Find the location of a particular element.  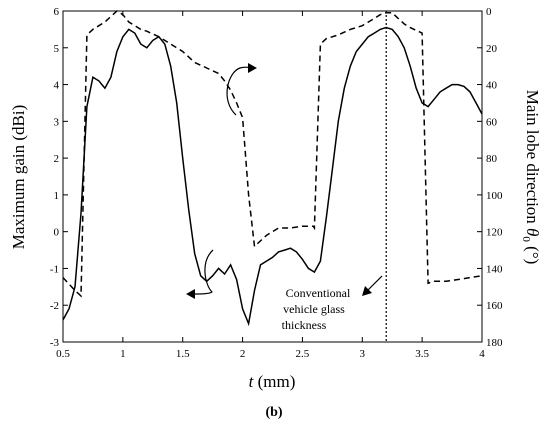

left-tick-label: -1 is located at coordinates (54, 269).